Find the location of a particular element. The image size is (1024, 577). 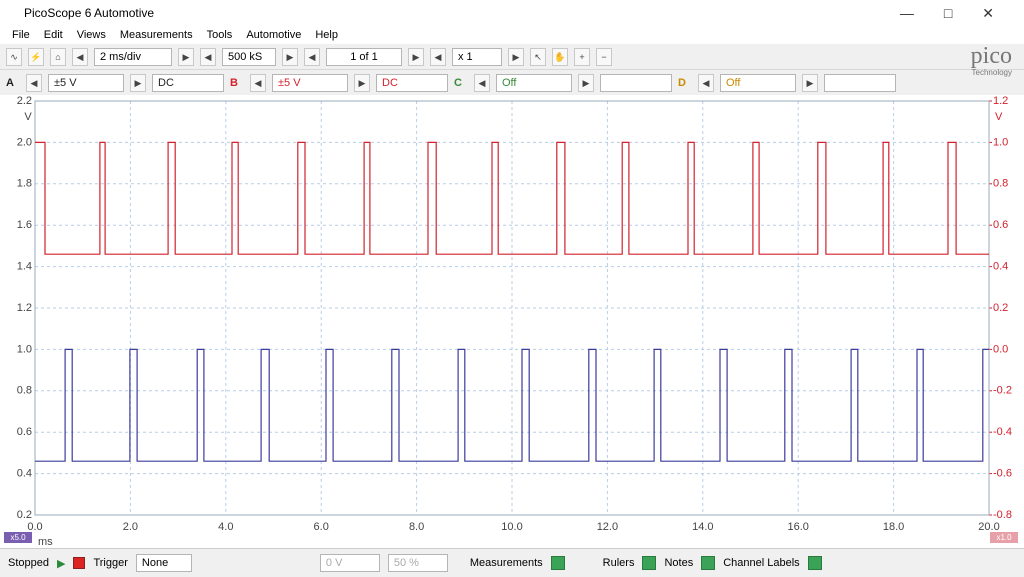

channel-labels: Channel Labels is located at coordinates (761, 563).